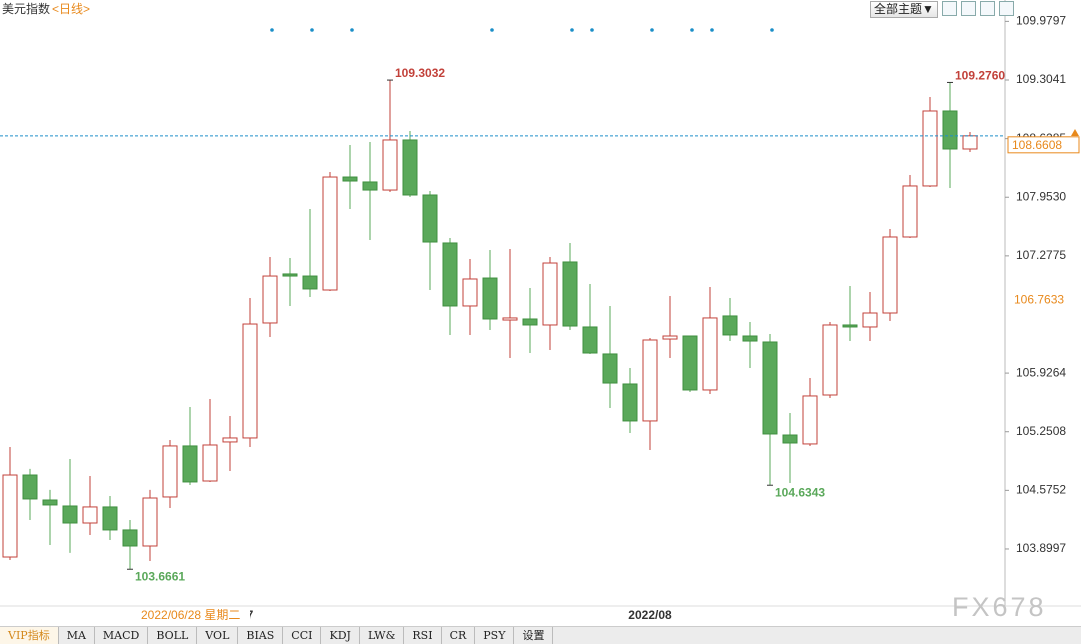 This screenshot has height=644, width=1081. What do you see at coordinates (29, 635) in the screenshot?
I see `indicator-tab: VIP指标` at bounding box center [29, 635].